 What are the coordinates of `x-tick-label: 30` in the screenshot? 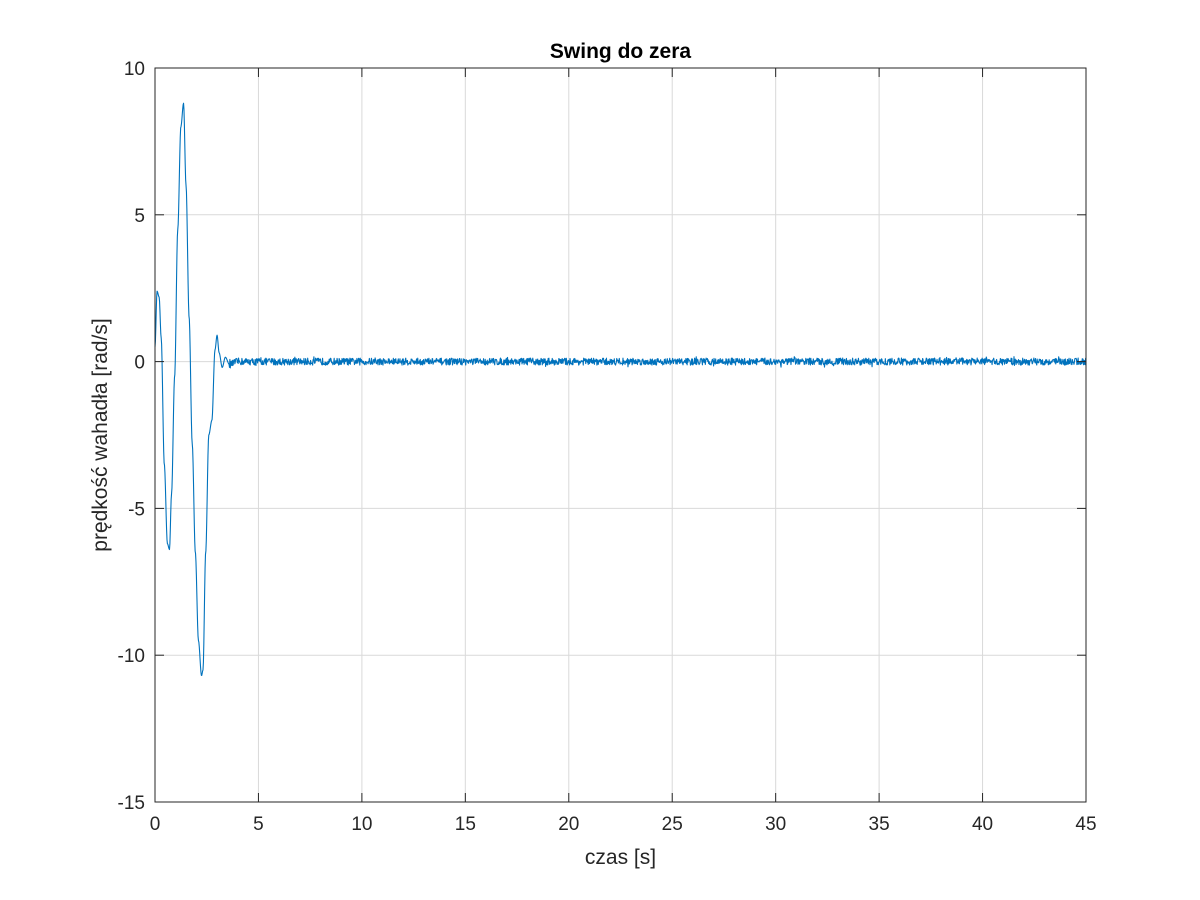 It's located at (775, 824).